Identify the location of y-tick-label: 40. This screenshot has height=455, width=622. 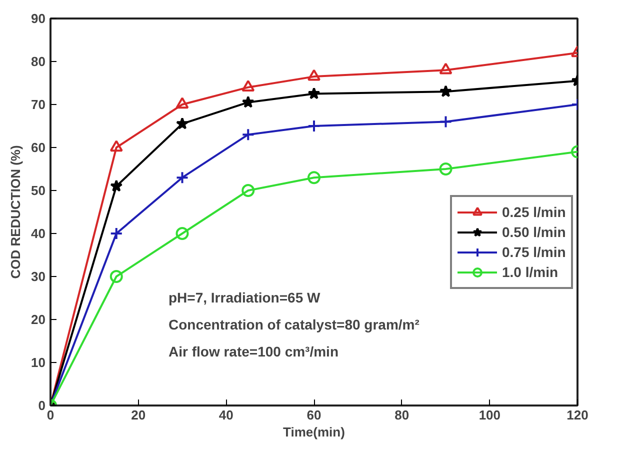
(38, 233).